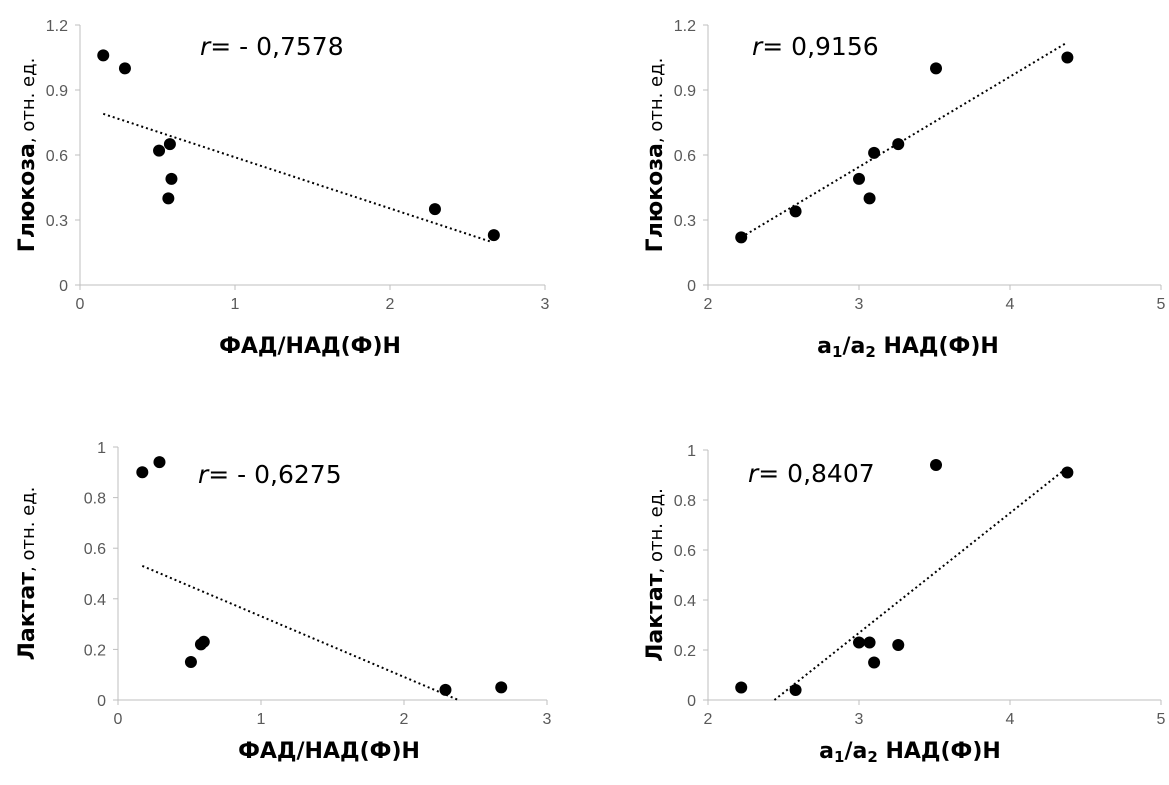  I want to click on correlation-value: = 0,9156, so click(820, 46).